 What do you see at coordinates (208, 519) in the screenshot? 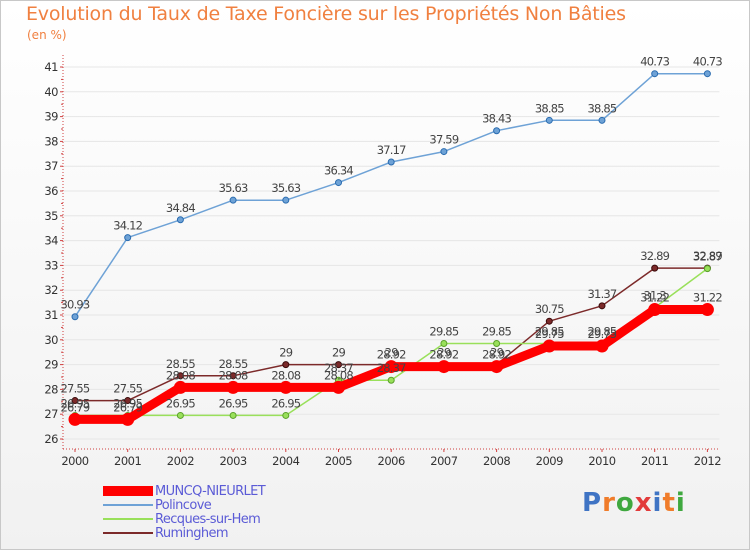
I see `legend-label: Recques-sur-Hem` at bounding box center [208, 519].